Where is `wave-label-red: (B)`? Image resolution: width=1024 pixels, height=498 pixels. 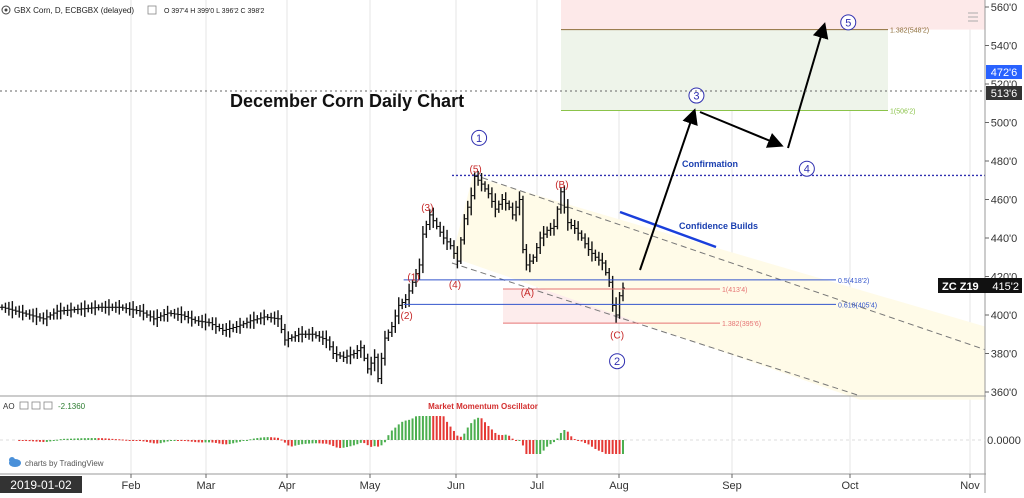
wave-label-red: (B) is located at coordinates (561, 185).